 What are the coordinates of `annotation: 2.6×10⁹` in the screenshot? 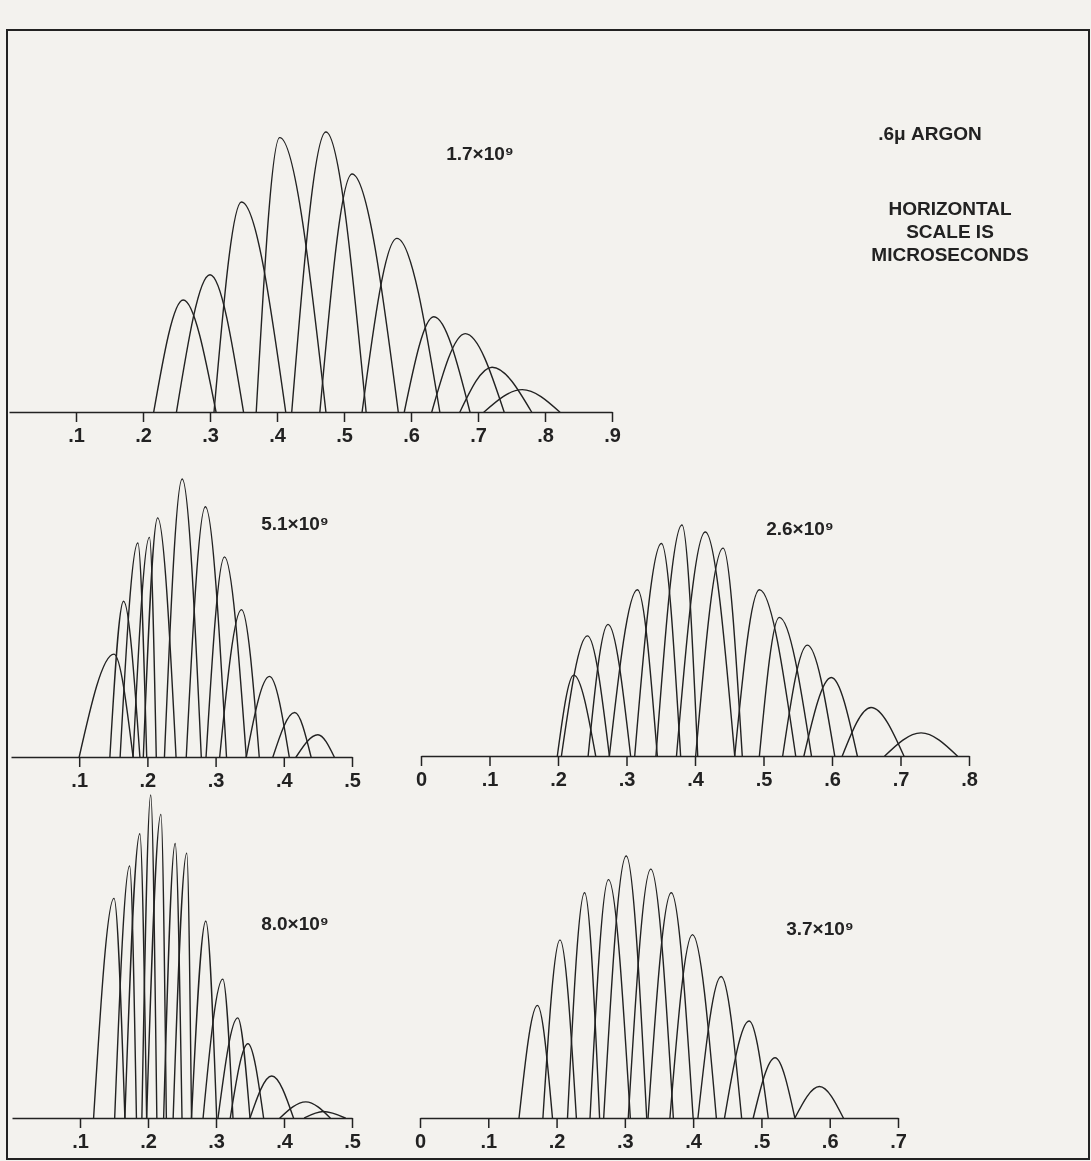 It's located at (800, 528).